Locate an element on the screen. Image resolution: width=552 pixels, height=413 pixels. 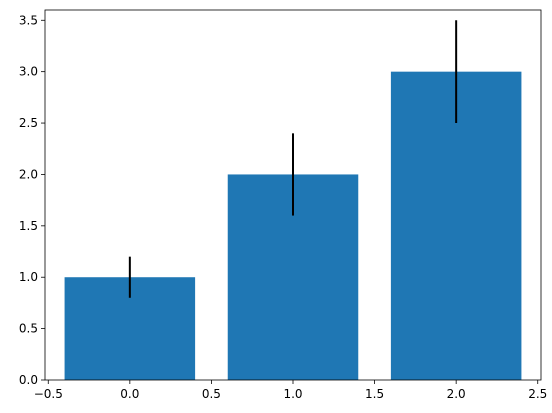
x-tick-label: 1.5 is located at coordinates (374, 394).